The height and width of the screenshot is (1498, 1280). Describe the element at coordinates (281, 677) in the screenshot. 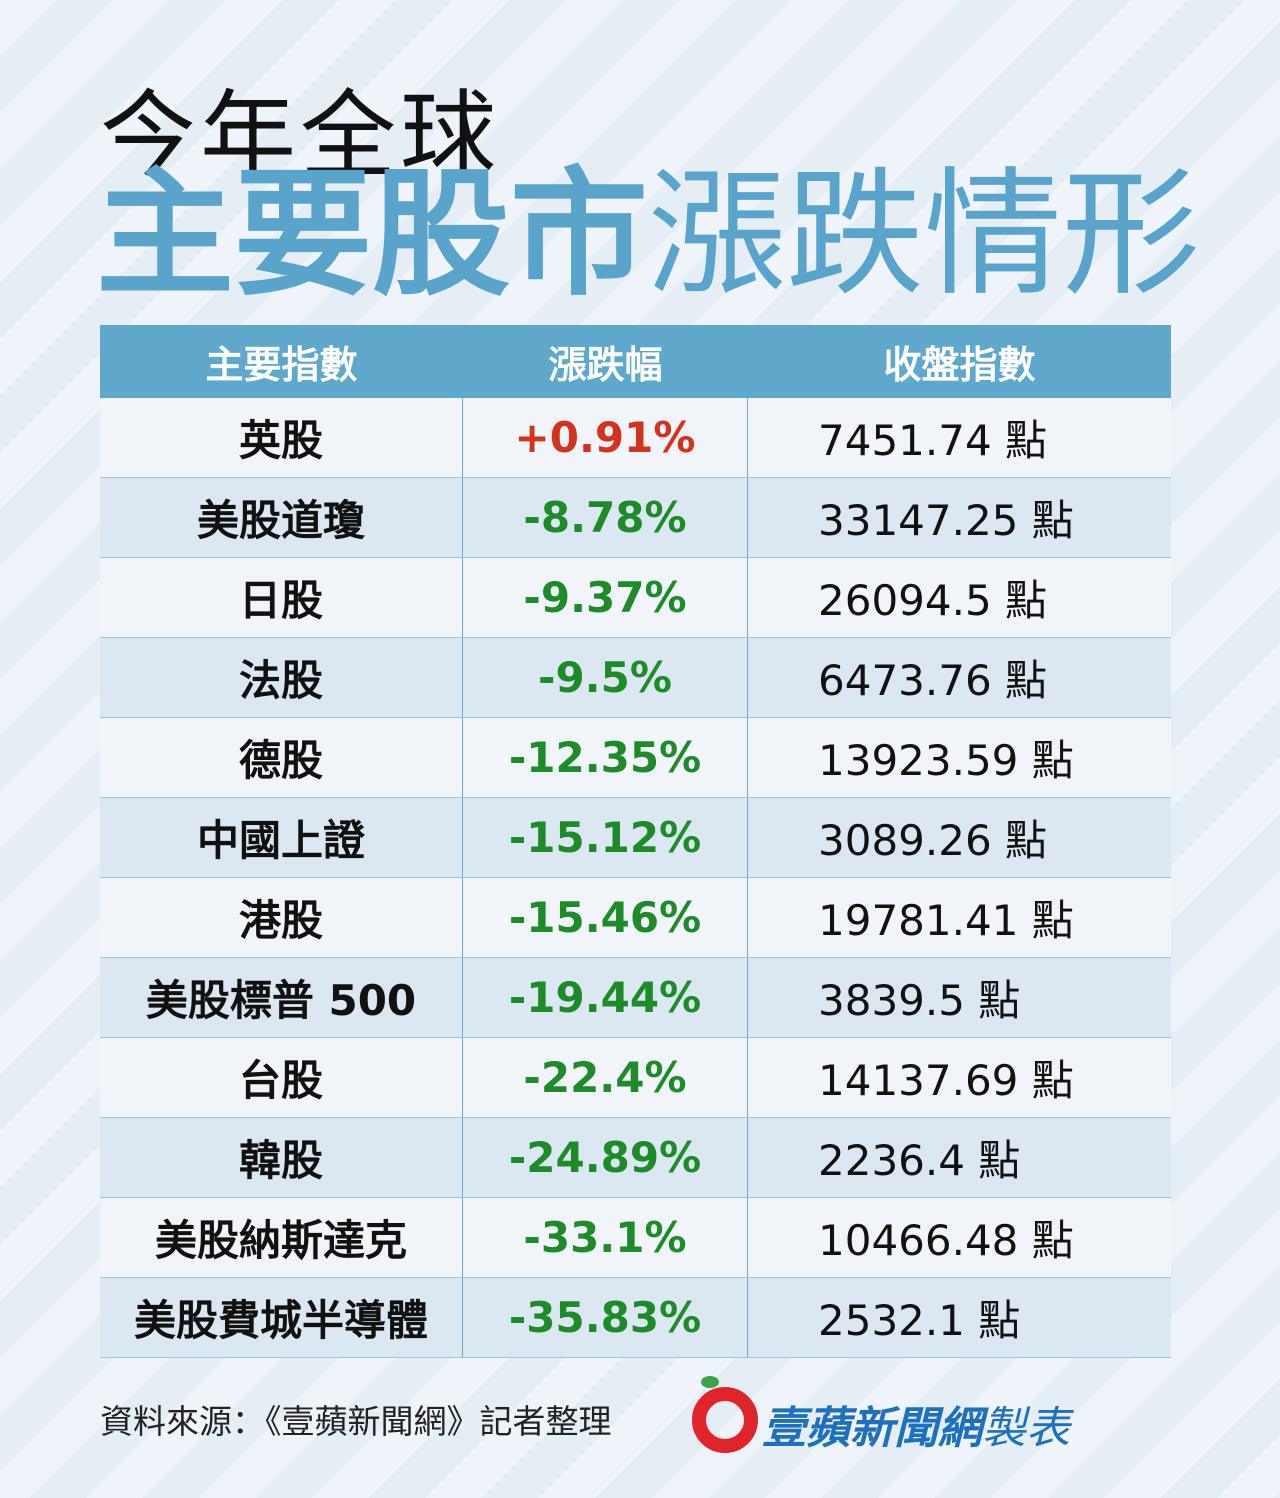

I see `index-name: 法股` at that location.